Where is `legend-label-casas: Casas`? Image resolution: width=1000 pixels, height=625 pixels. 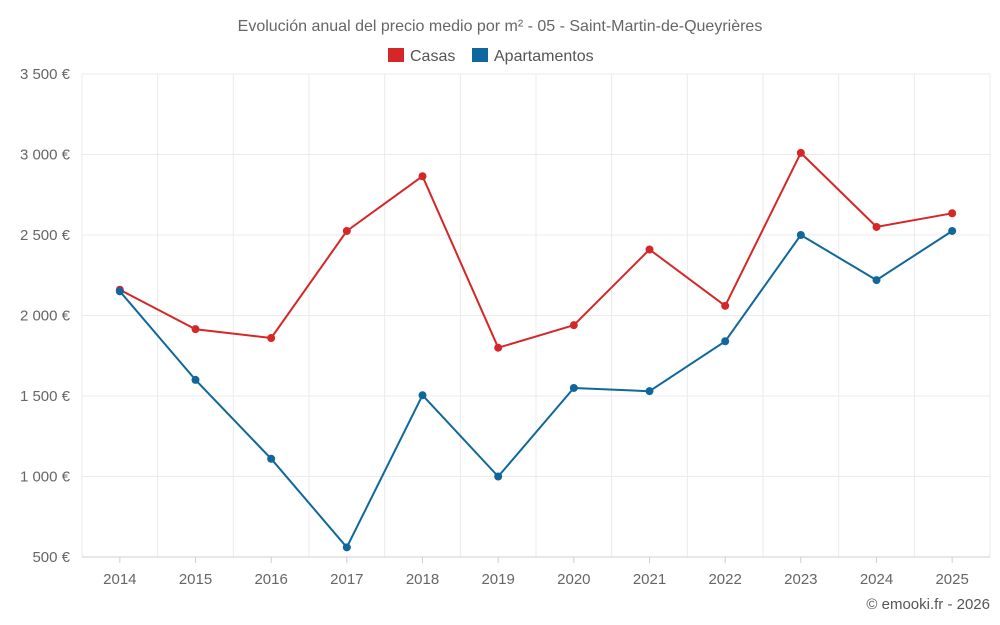 legend-label-casas: Casas is located at coordinates (432, 56).